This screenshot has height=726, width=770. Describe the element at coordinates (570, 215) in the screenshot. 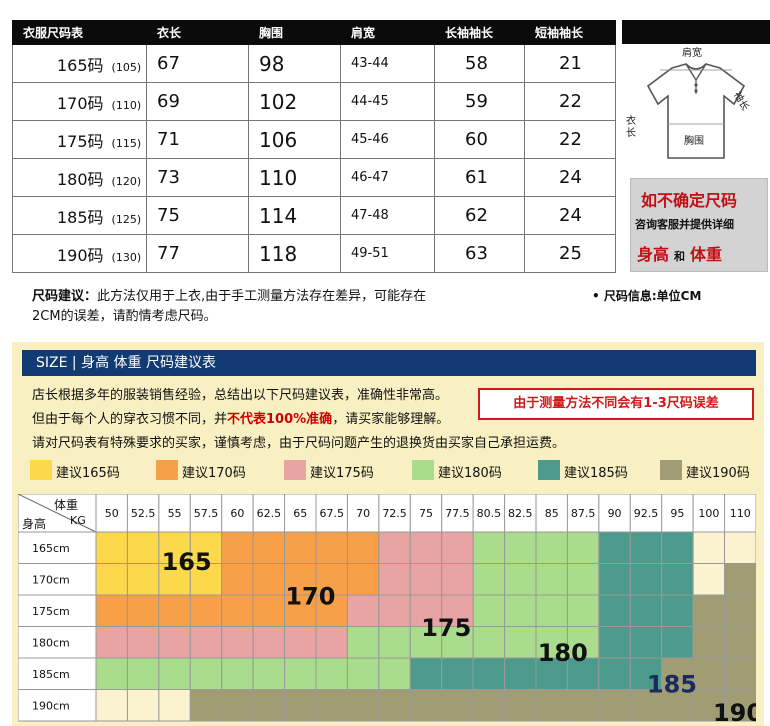

I see `short-sleeve-cell: 24` at that location.